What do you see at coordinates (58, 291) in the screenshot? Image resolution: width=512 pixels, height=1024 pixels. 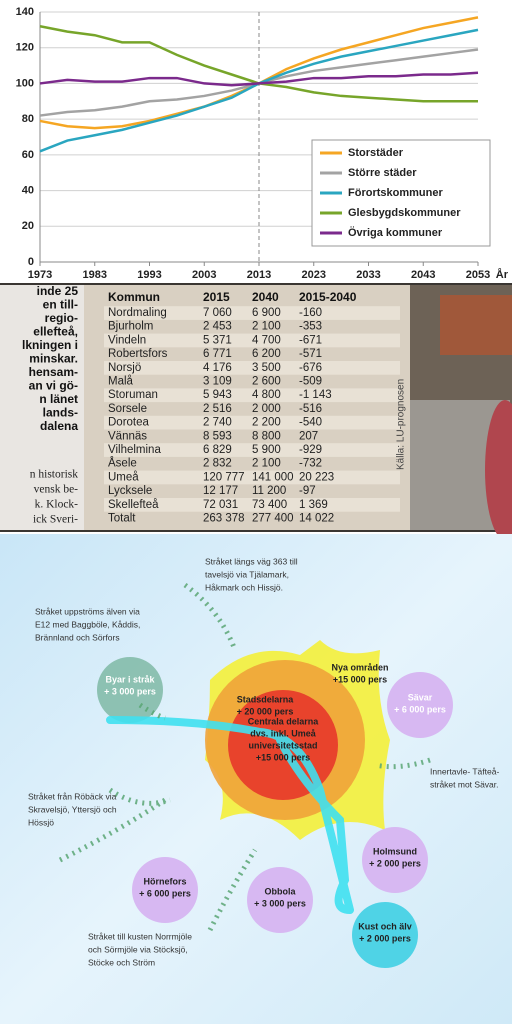 I see `news-text: inde 25` at bounding box center [58, 291].